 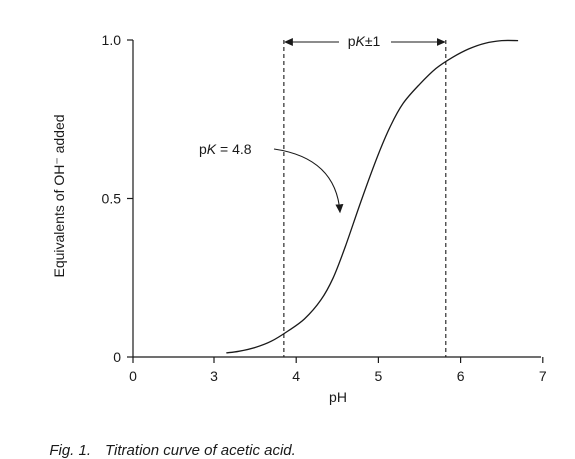 What do you see at coordinates (271, 177) in the screenshot?
I see `pk-callout: pK = 4.8` at bounding box center [271, 177].